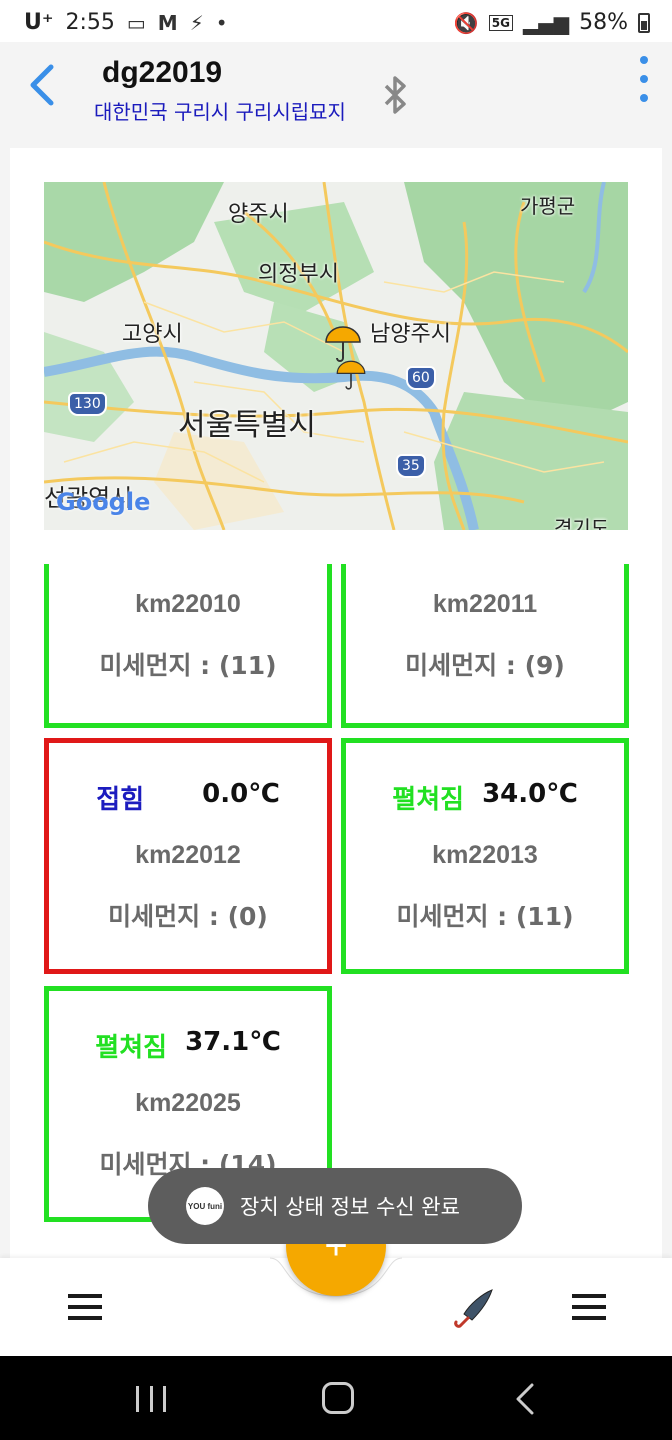 Image resolution: width=672 pixels, height=1440 pixels. I want to click on bluetooth-icon, so click(395, 95).